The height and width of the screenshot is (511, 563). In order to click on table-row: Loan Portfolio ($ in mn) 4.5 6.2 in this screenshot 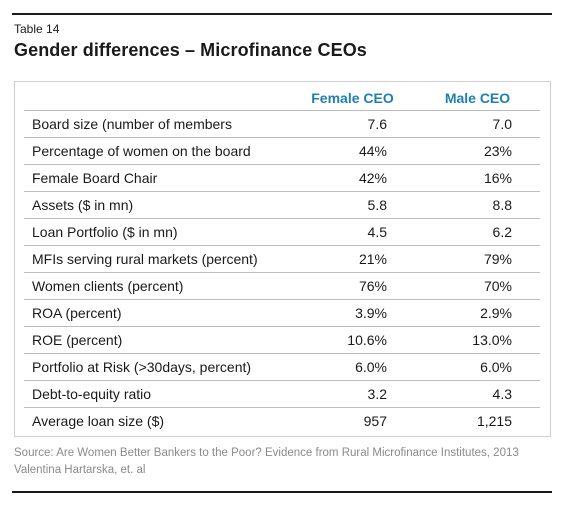, I will do `click(282, 232)`.